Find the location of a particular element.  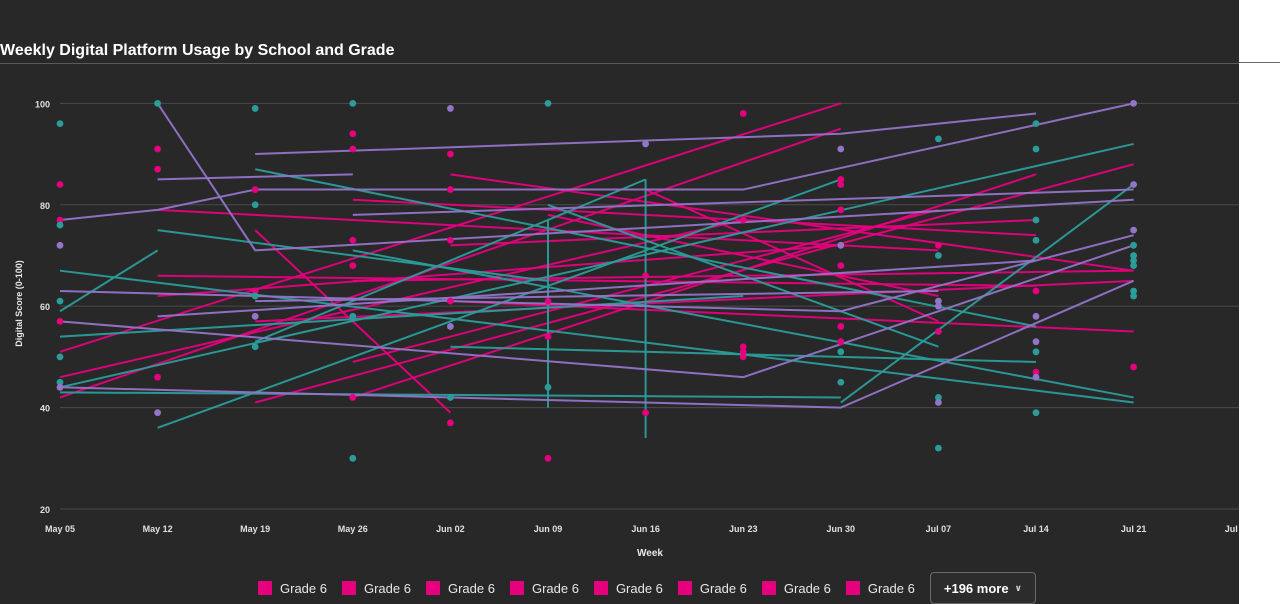

x-tick-label: Jun 09 is located at coordinates (548, 529).